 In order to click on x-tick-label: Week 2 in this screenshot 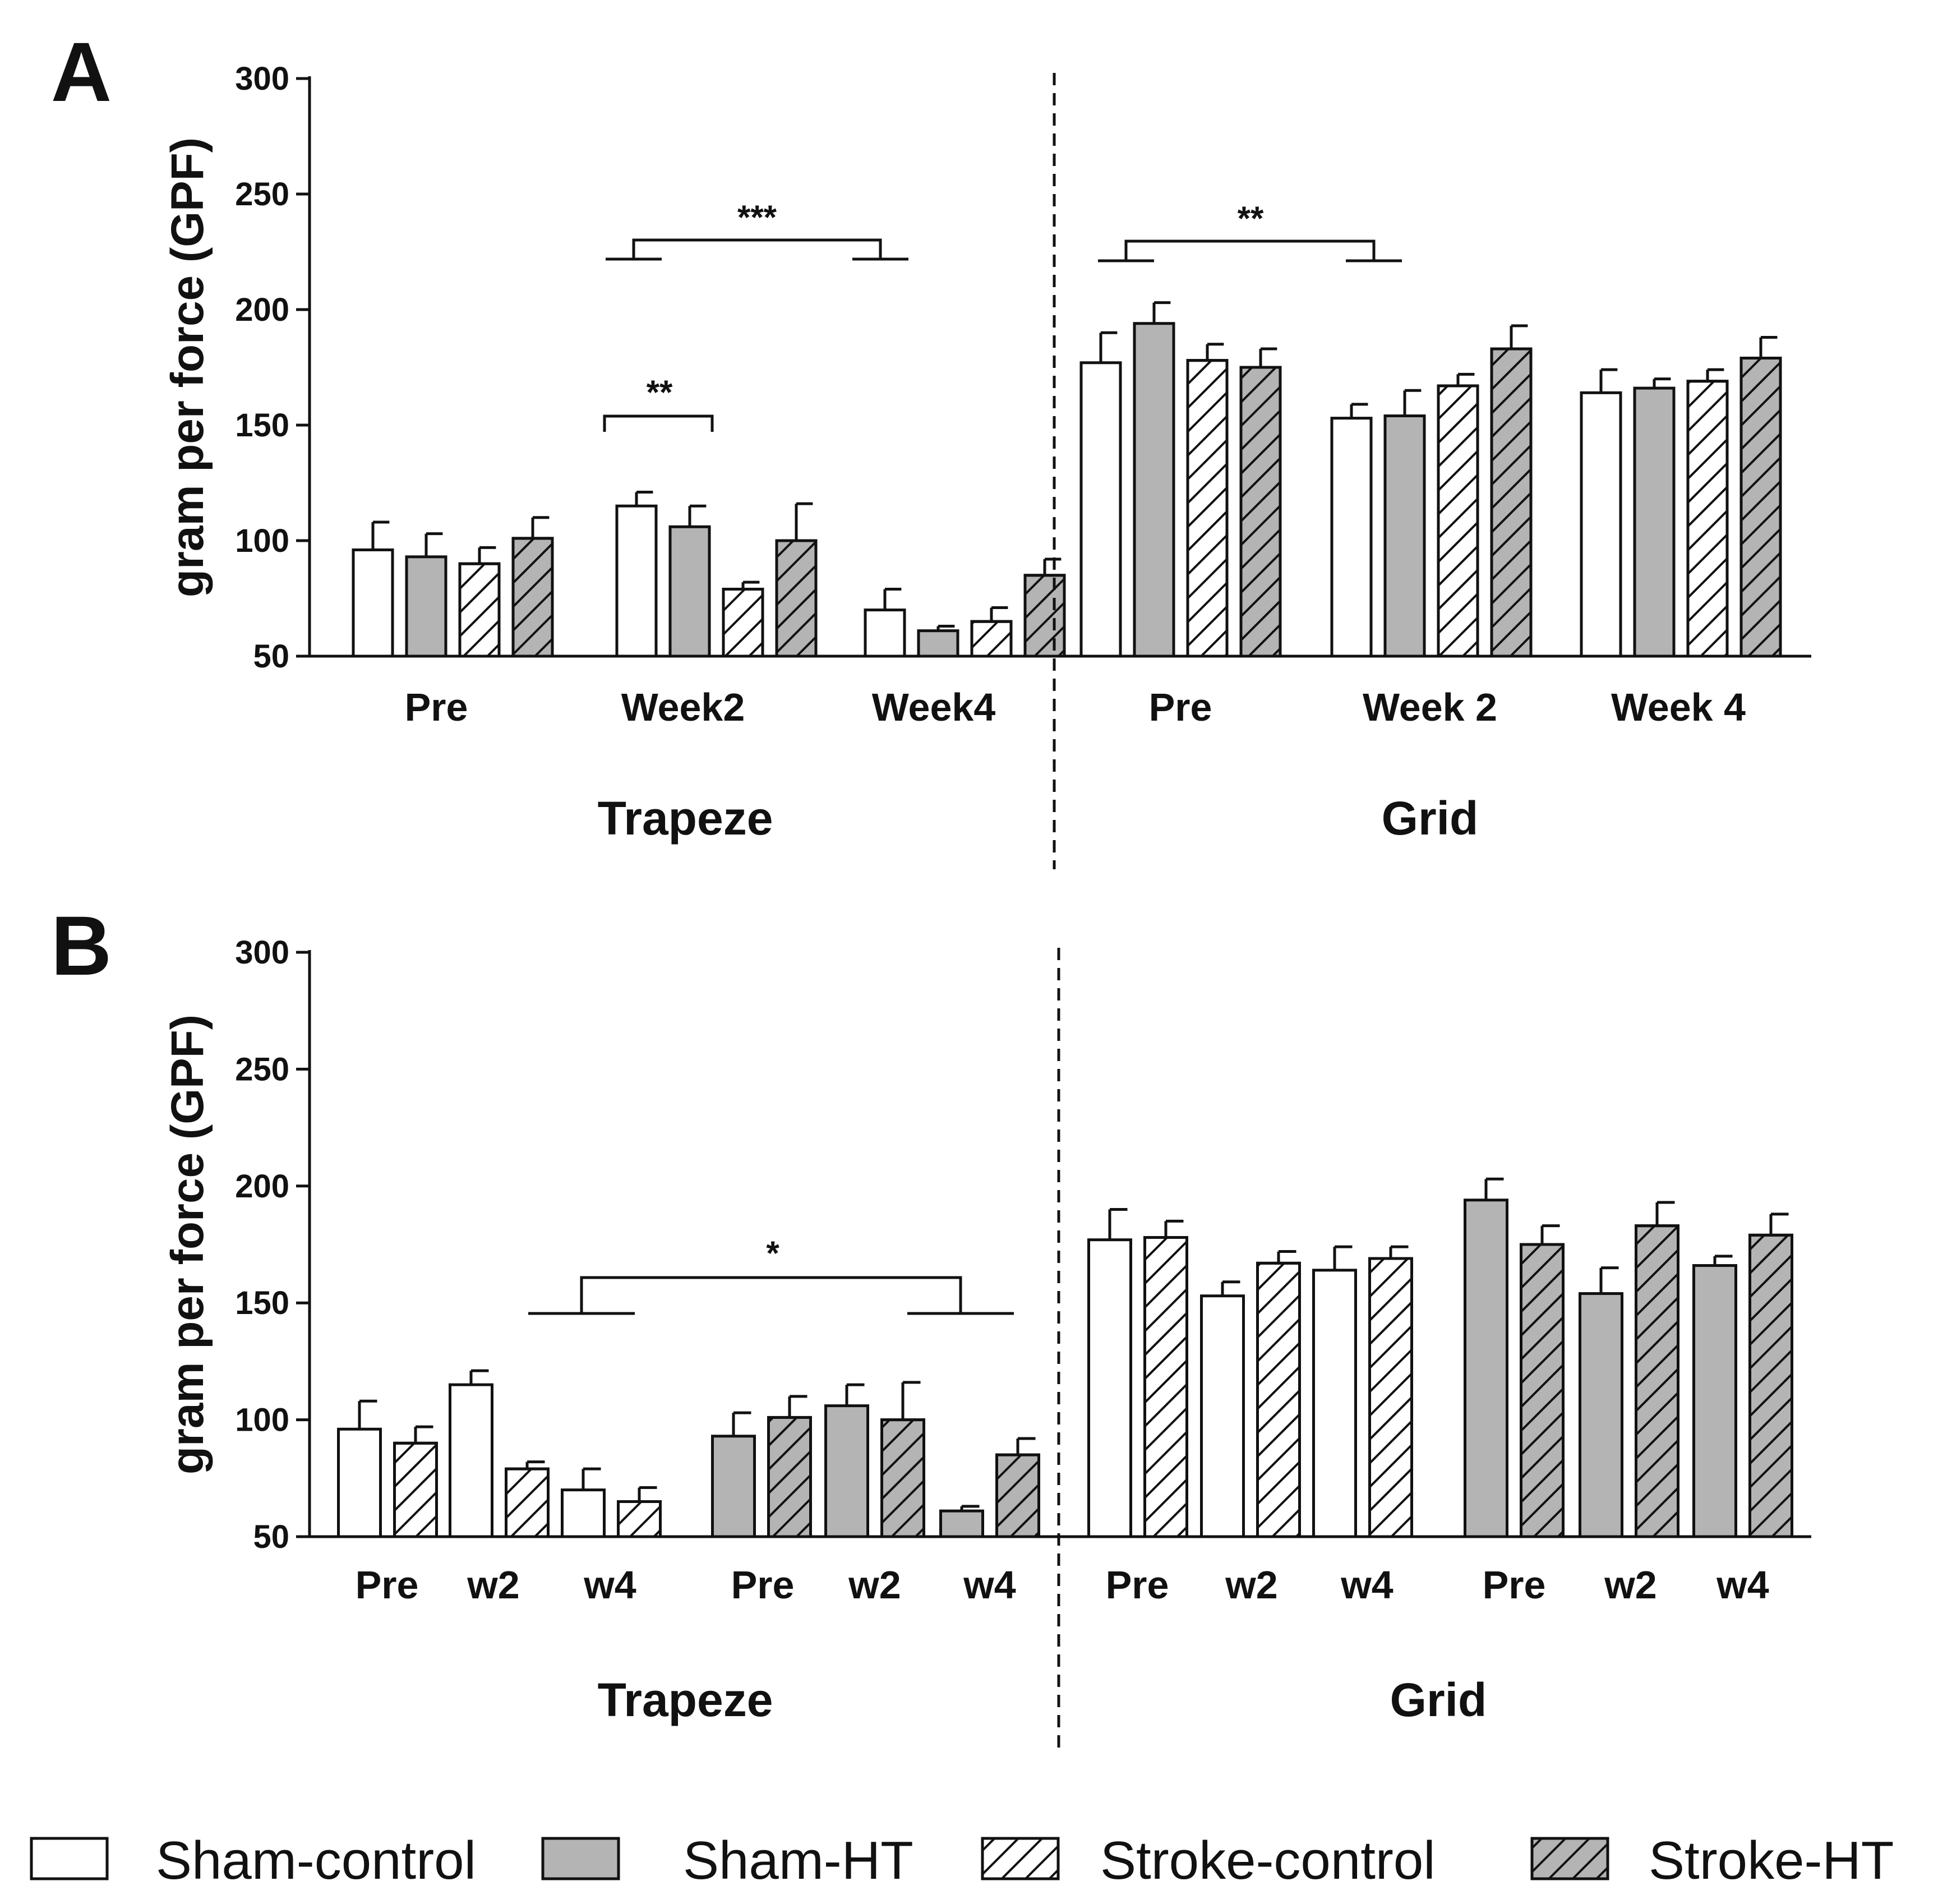, I will do `click(1430, 707)`.